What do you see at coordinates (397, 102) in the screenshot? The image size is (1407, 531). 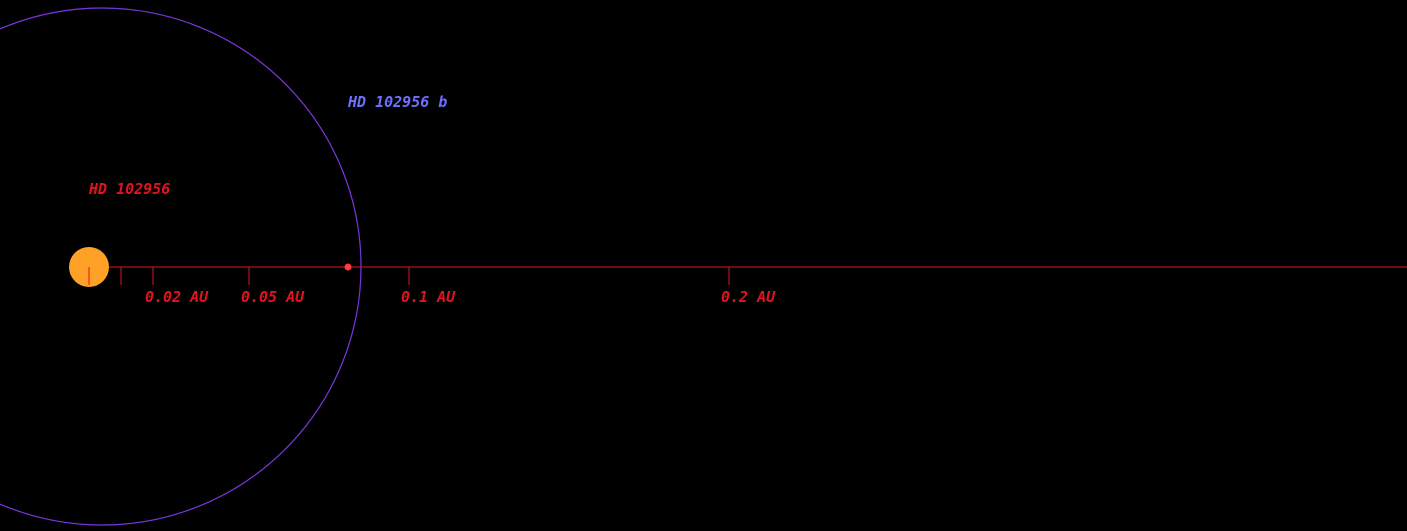 I see `planet-label: HD 102956 b` at bounding box center [397, 102].